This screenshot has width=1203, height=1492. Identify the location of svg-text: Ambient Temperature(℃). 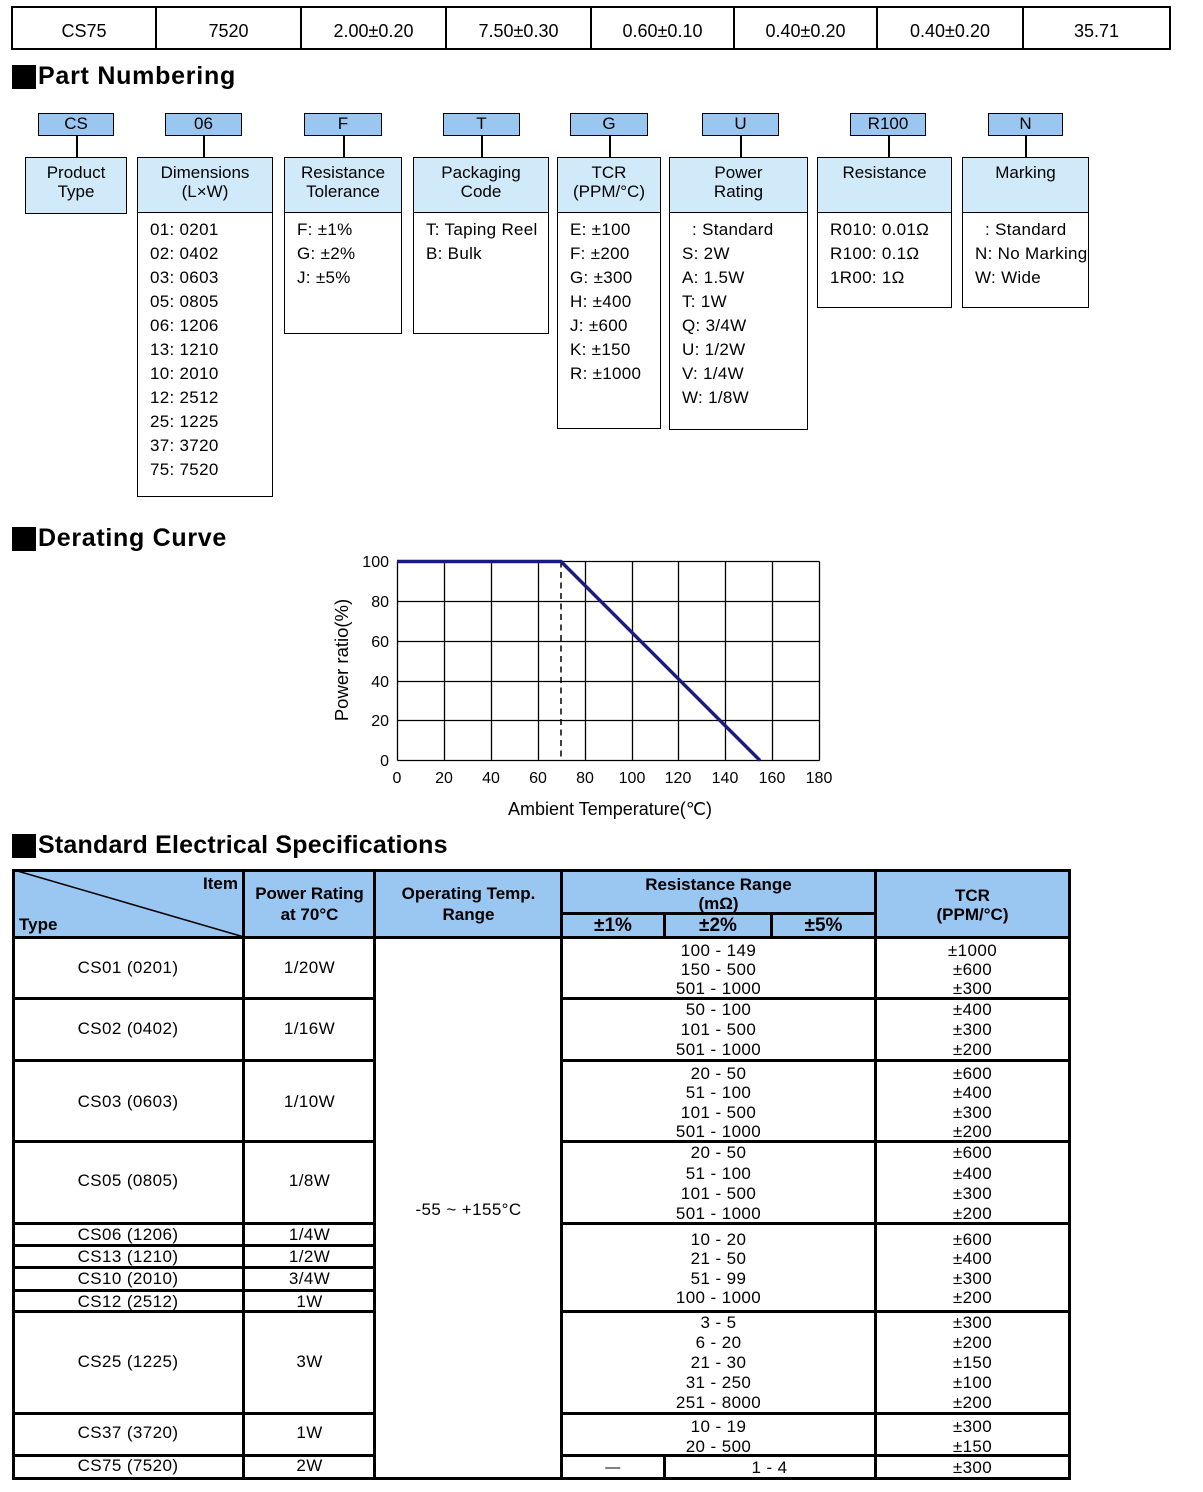
(610, 809).